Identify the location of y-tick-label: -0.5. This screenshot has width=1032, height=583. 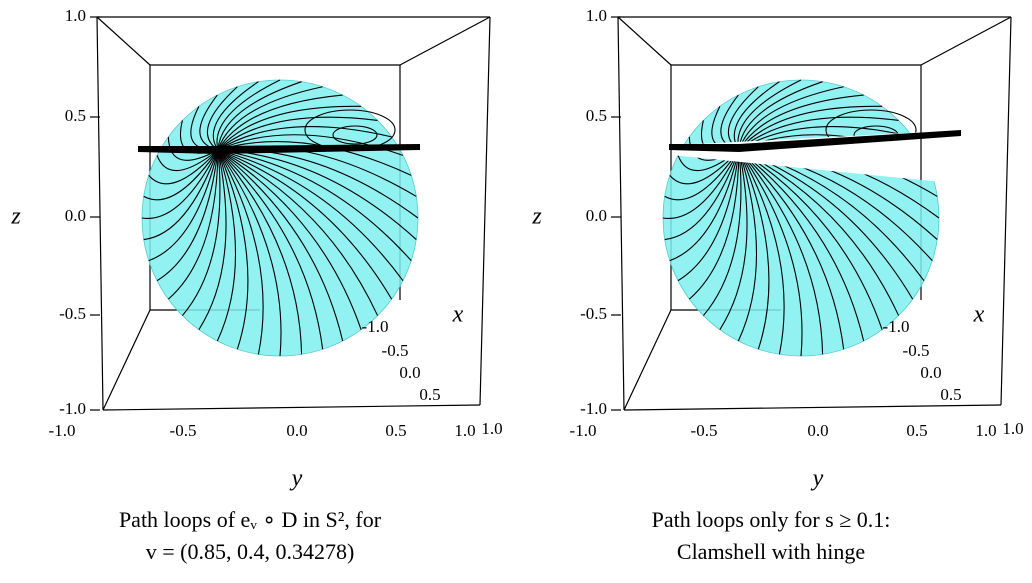
(183, 430).